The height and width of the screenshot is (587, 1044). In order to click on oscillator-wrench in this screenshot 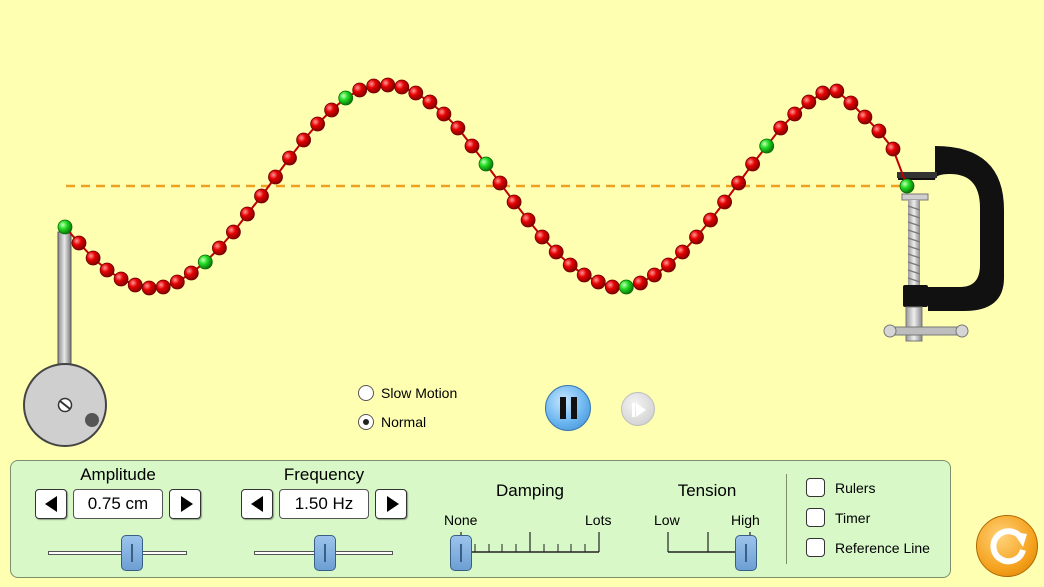, I will do `click(65, 339)`.